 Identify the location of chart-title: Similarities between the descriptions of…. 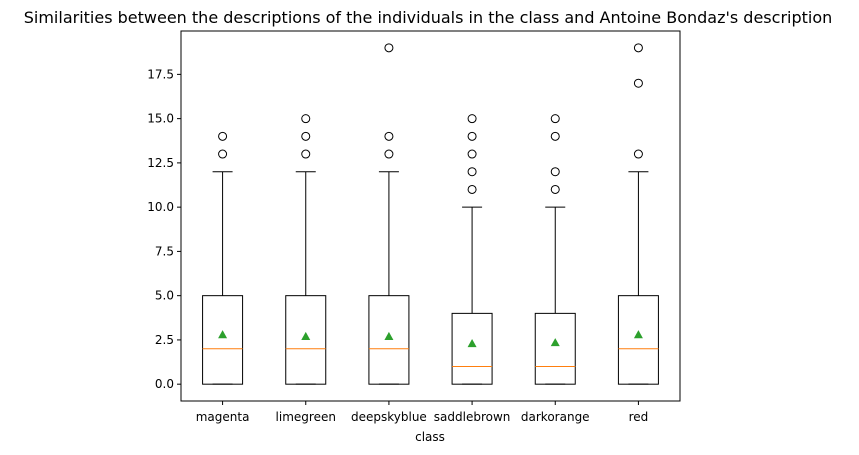
(428, 17).